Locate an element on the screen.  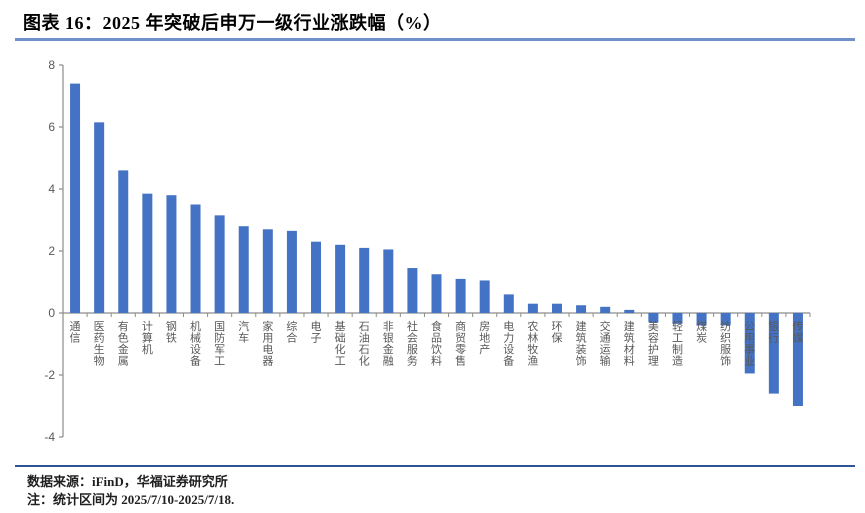
y-tick-label: -4 is located at coordinates (49, 437).